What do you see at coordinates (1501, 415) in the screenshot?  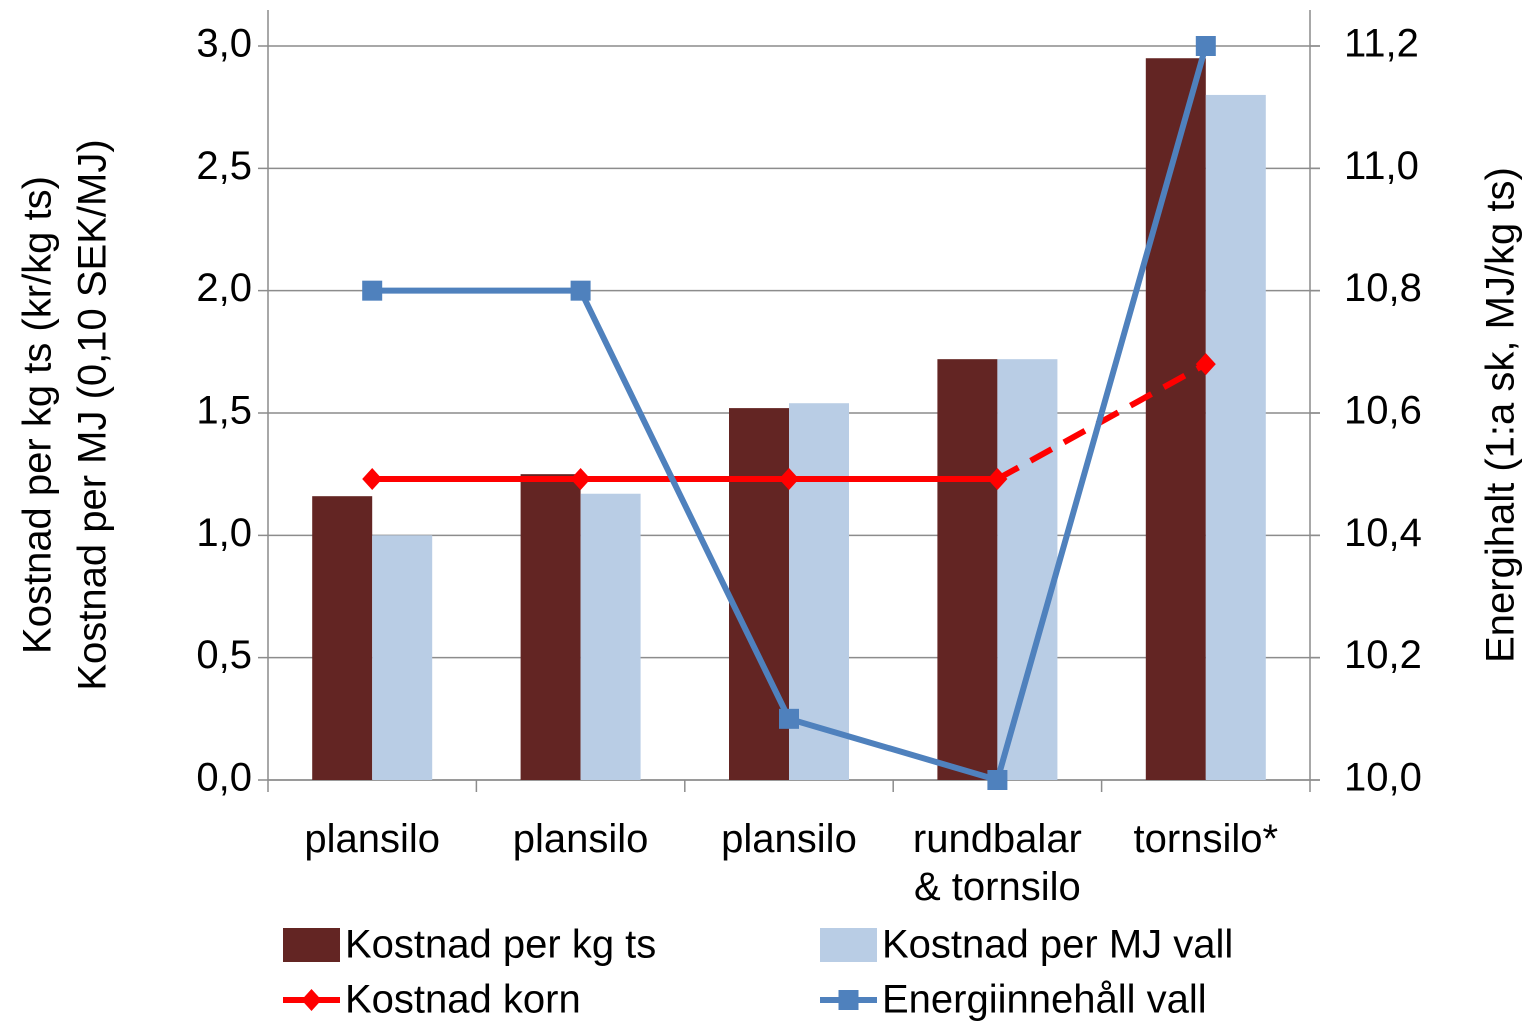 I see `y2-axis-title: Energihalt (1:a sk, MJ/kg ts)` at bounding box center [1501, 415].